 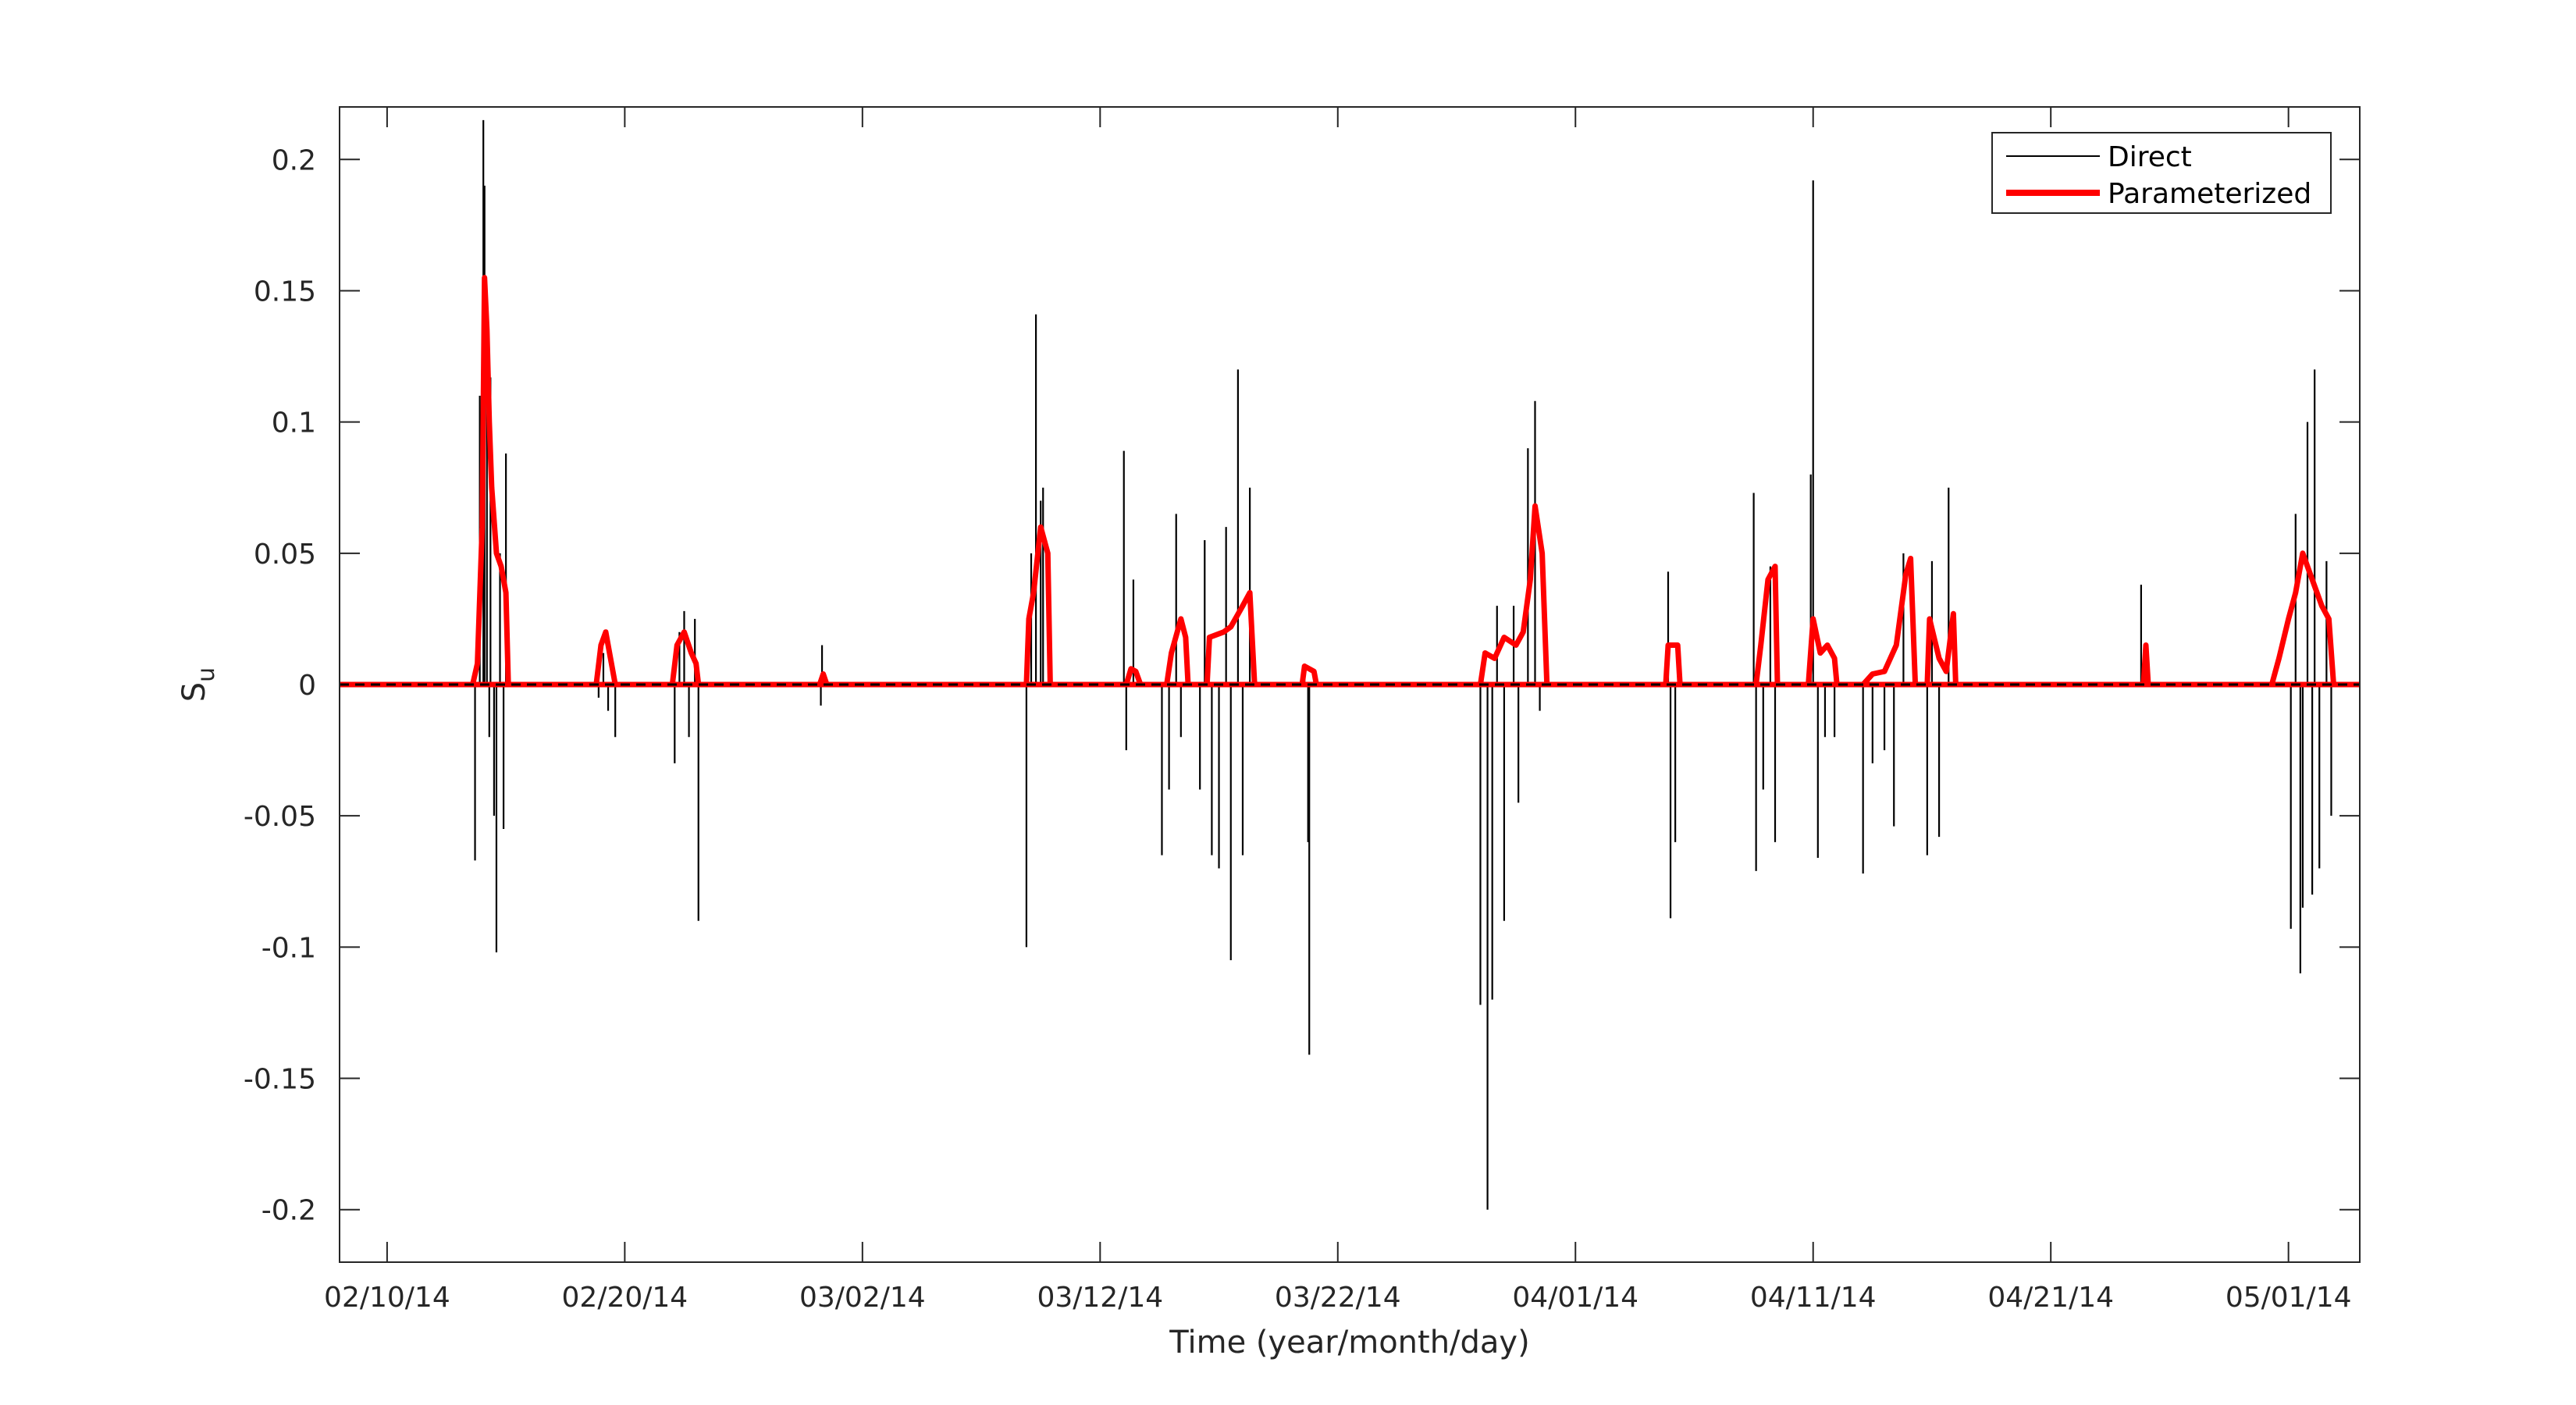 I want to click on y-axis-label: Su, so click(x=198, y=684).